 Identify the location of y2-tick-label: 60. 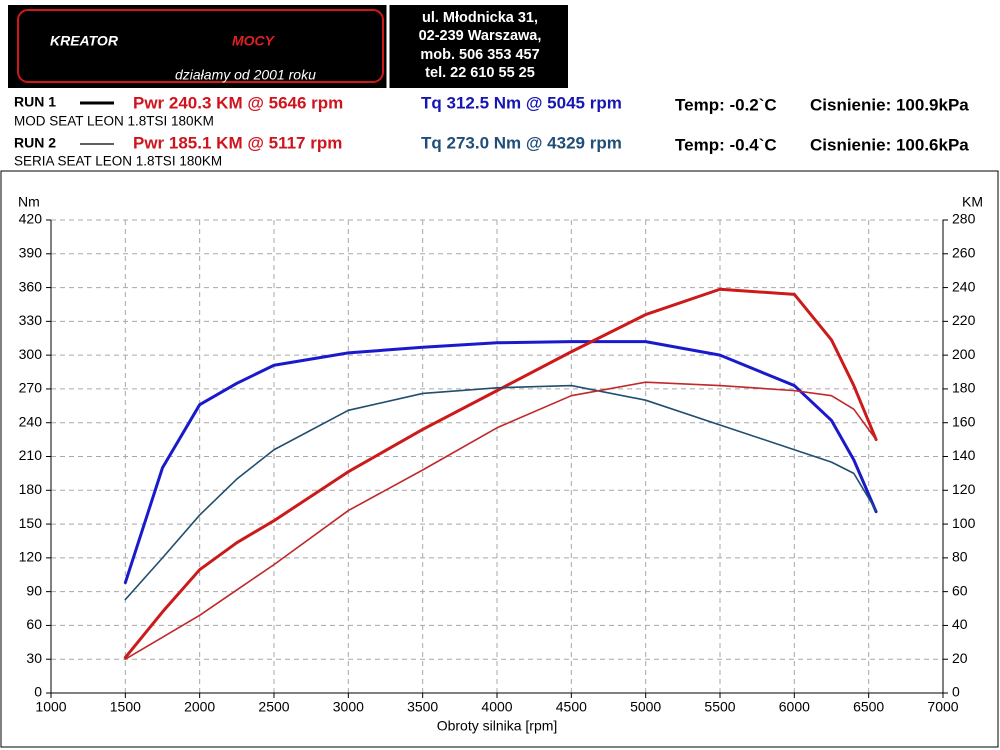
(960, 590).